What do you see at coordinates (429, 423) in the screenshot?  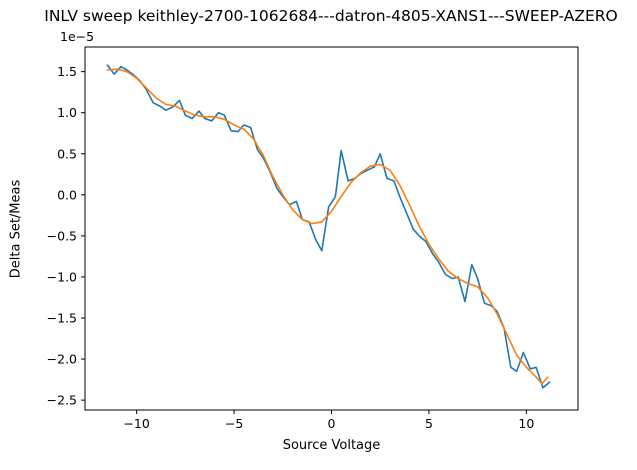 I see `x-tick-label: 5` at bounding box center [429, 423].